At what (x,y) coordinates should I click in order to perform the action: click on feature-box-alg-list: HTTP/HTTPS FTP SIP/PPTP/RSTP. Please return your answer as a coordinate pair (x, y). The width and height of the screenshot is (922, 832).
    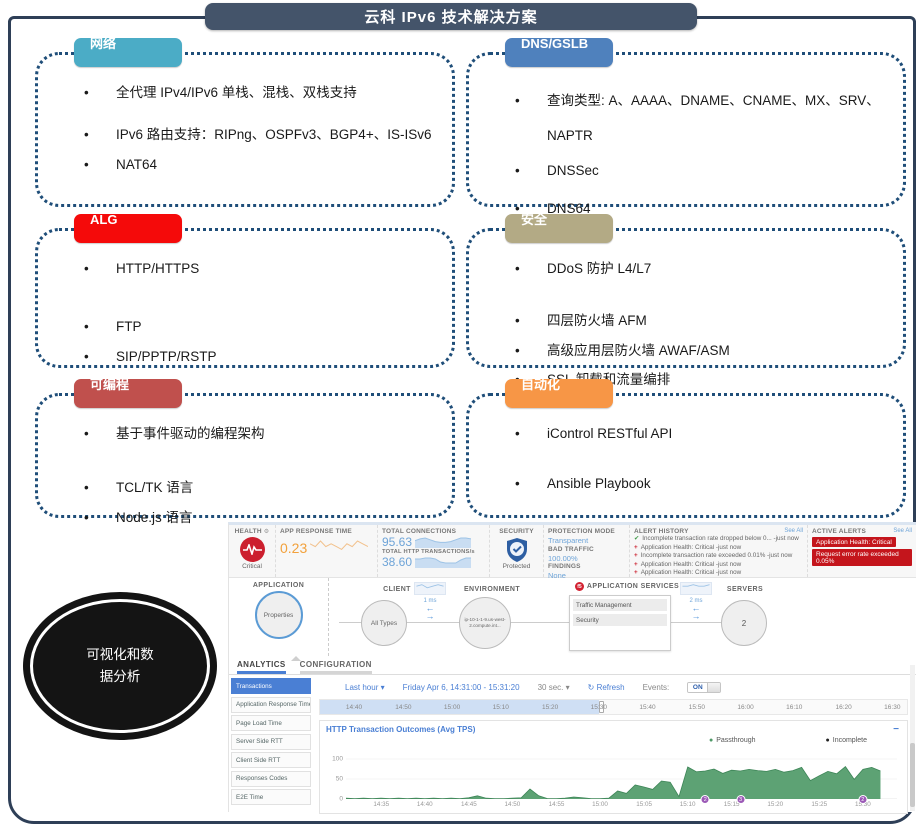
    Looking at the image, I should click on (245, 313).